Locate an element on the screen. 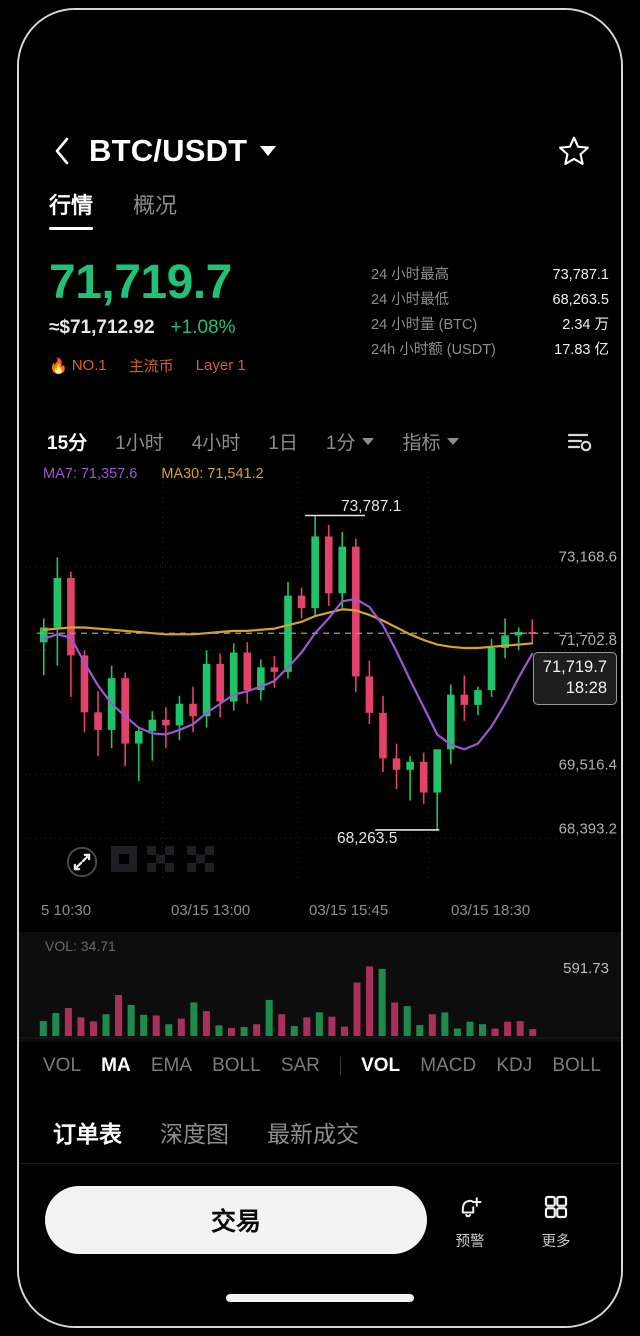 This screenshot has width=640, height=1336. timeframe-15m: 15分 is located at coordinates (67, 441).